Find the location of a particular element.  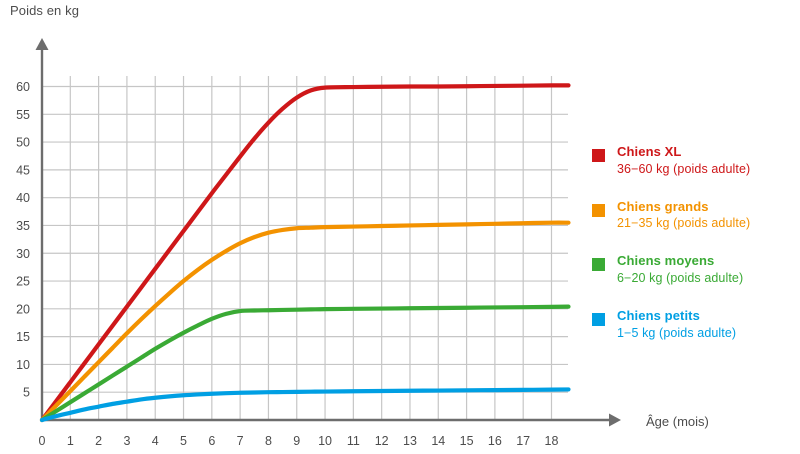

legend-item-label: Chiens XL is located at coordinates (649, 151).